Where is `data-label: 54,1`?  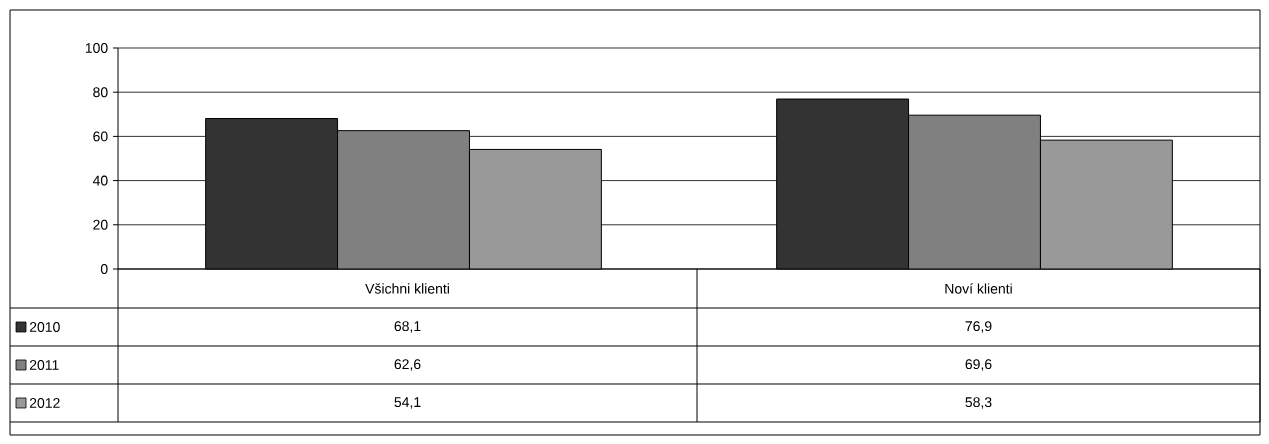
data-label: 54,1 is located at coordinates (407, 403).